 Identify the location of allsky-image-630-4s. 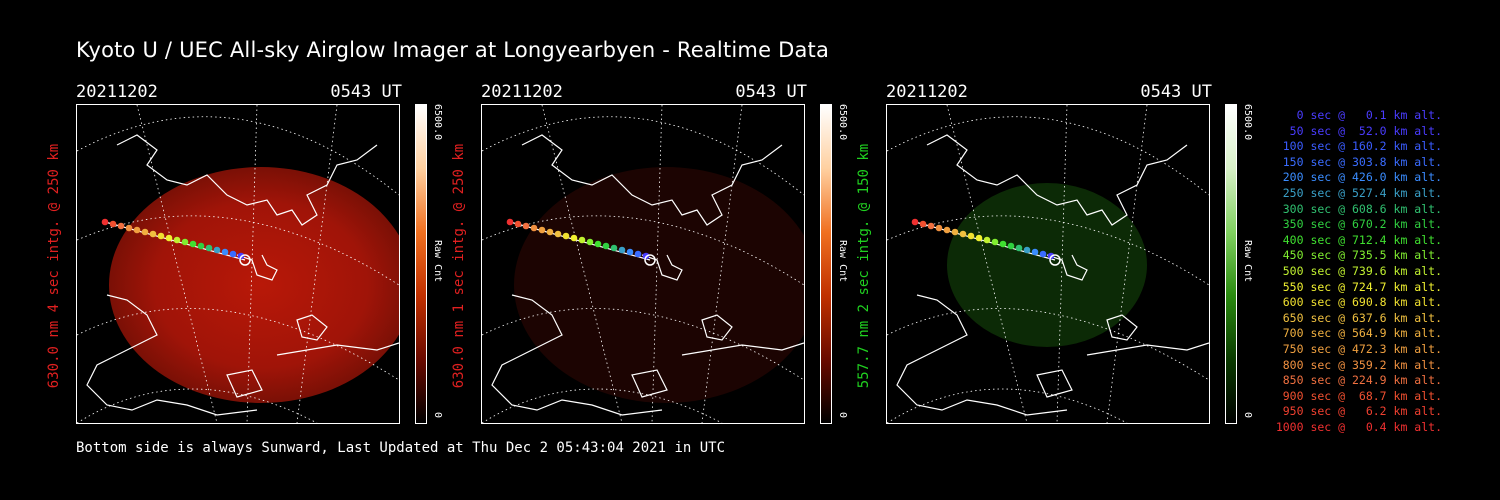
(238, 264).